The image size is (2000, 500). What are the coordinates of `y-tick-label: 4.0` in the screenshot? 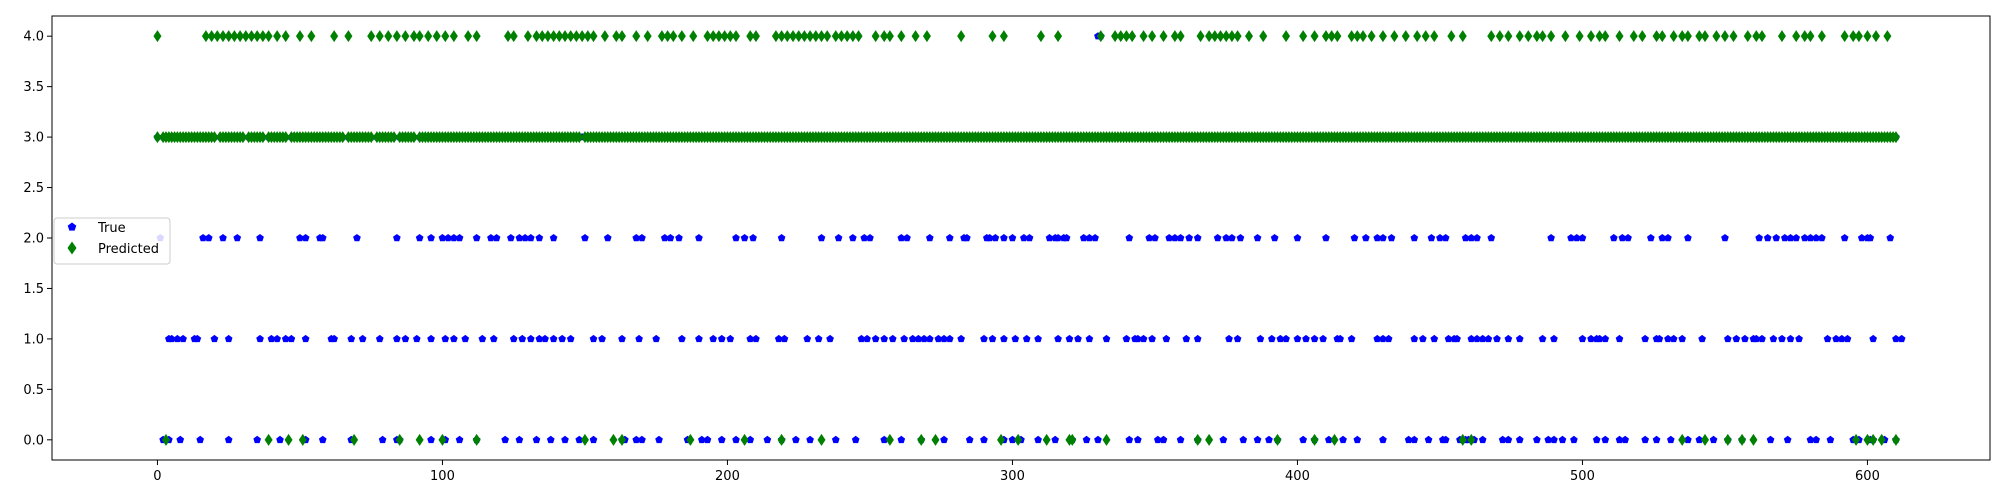 It's located at (33, 37).